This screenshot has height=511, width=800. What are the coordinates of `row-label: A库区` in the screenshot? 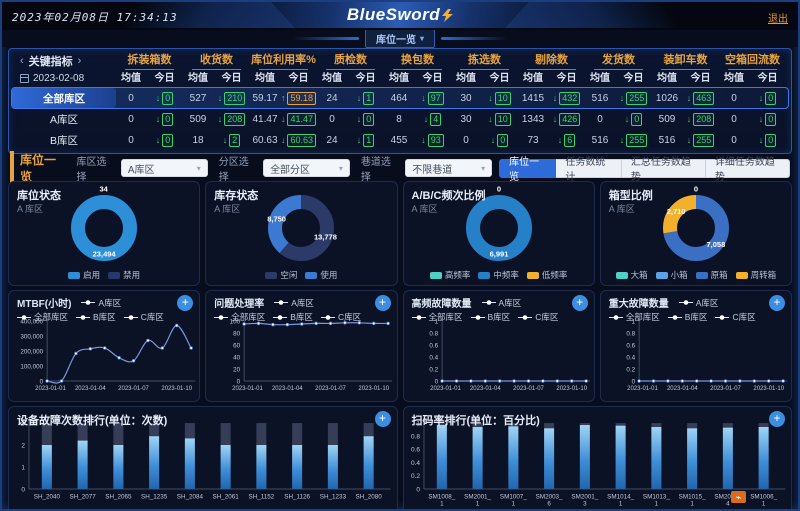 It's located at (63, 119).